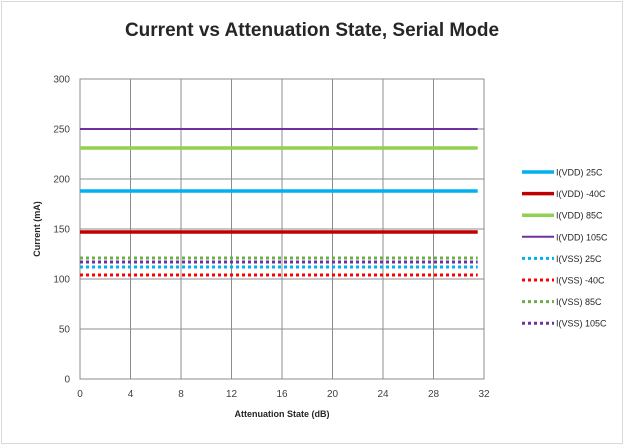  I want to click on y-tick-label: 200, so click(61, 180).